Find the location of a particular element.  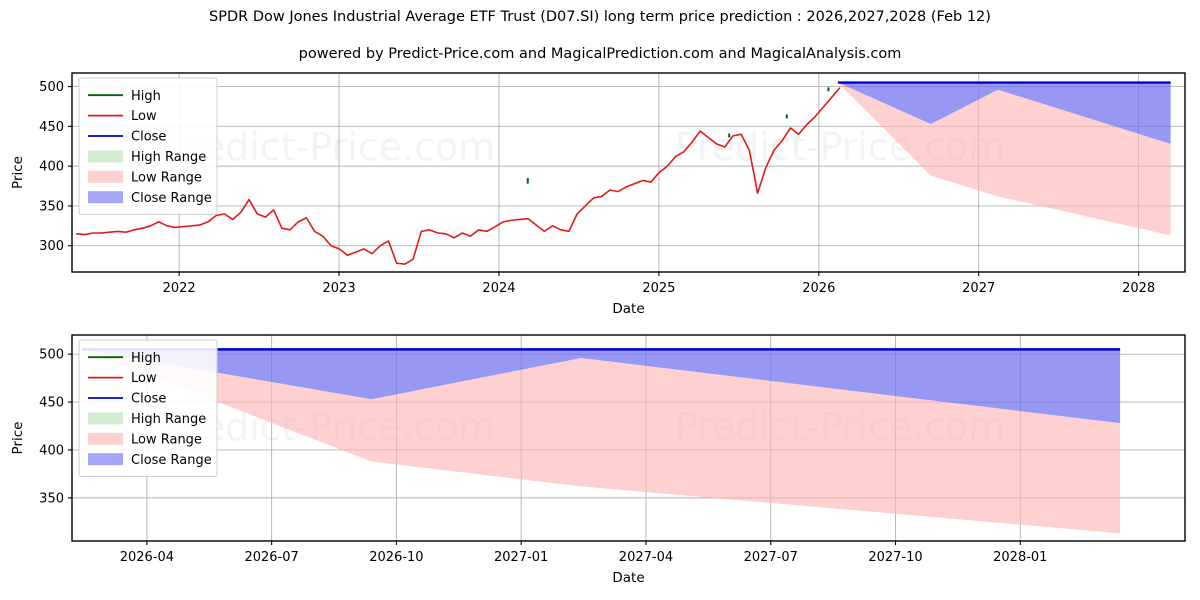

x-tick-label: 2027-10 is located at coordinates (895, 557).